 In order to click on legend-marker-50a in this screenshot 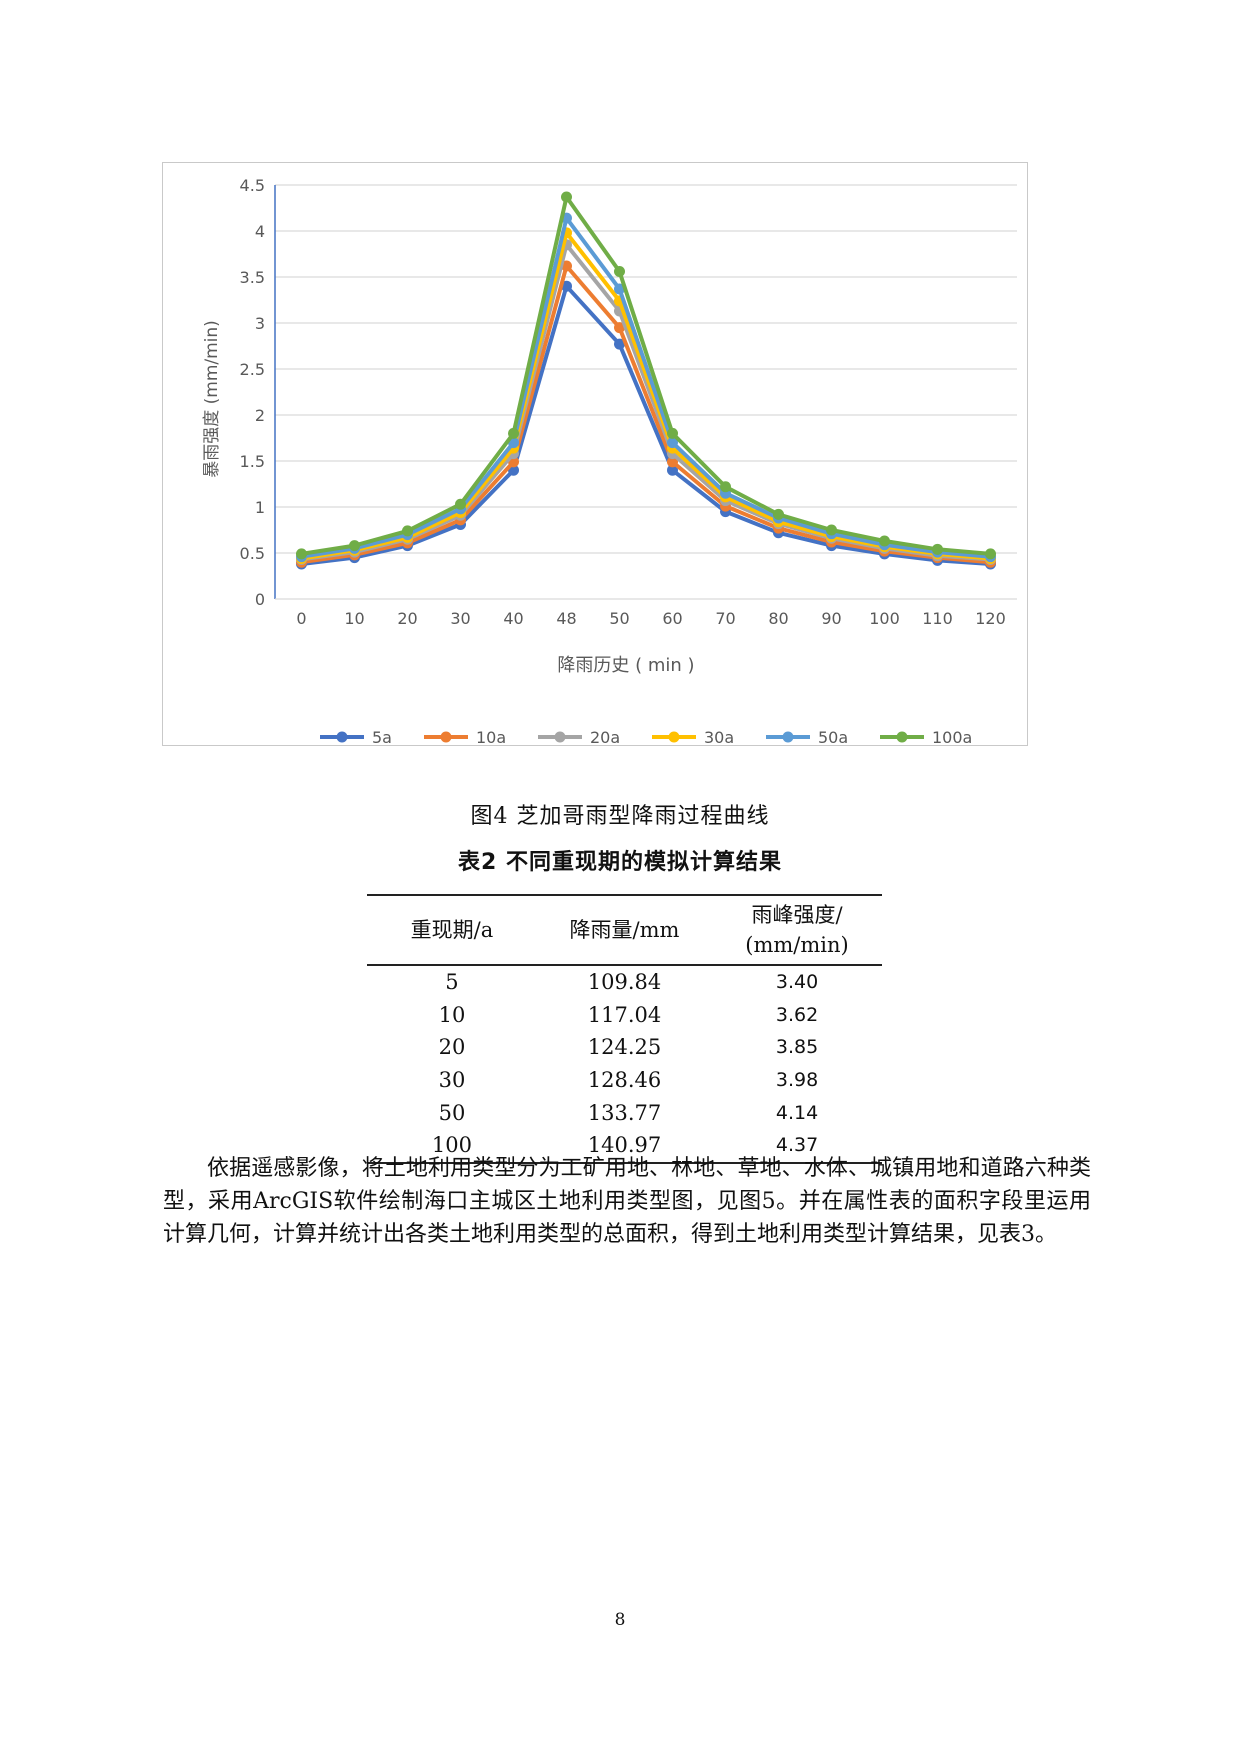, I will do `click(788, 737)`.